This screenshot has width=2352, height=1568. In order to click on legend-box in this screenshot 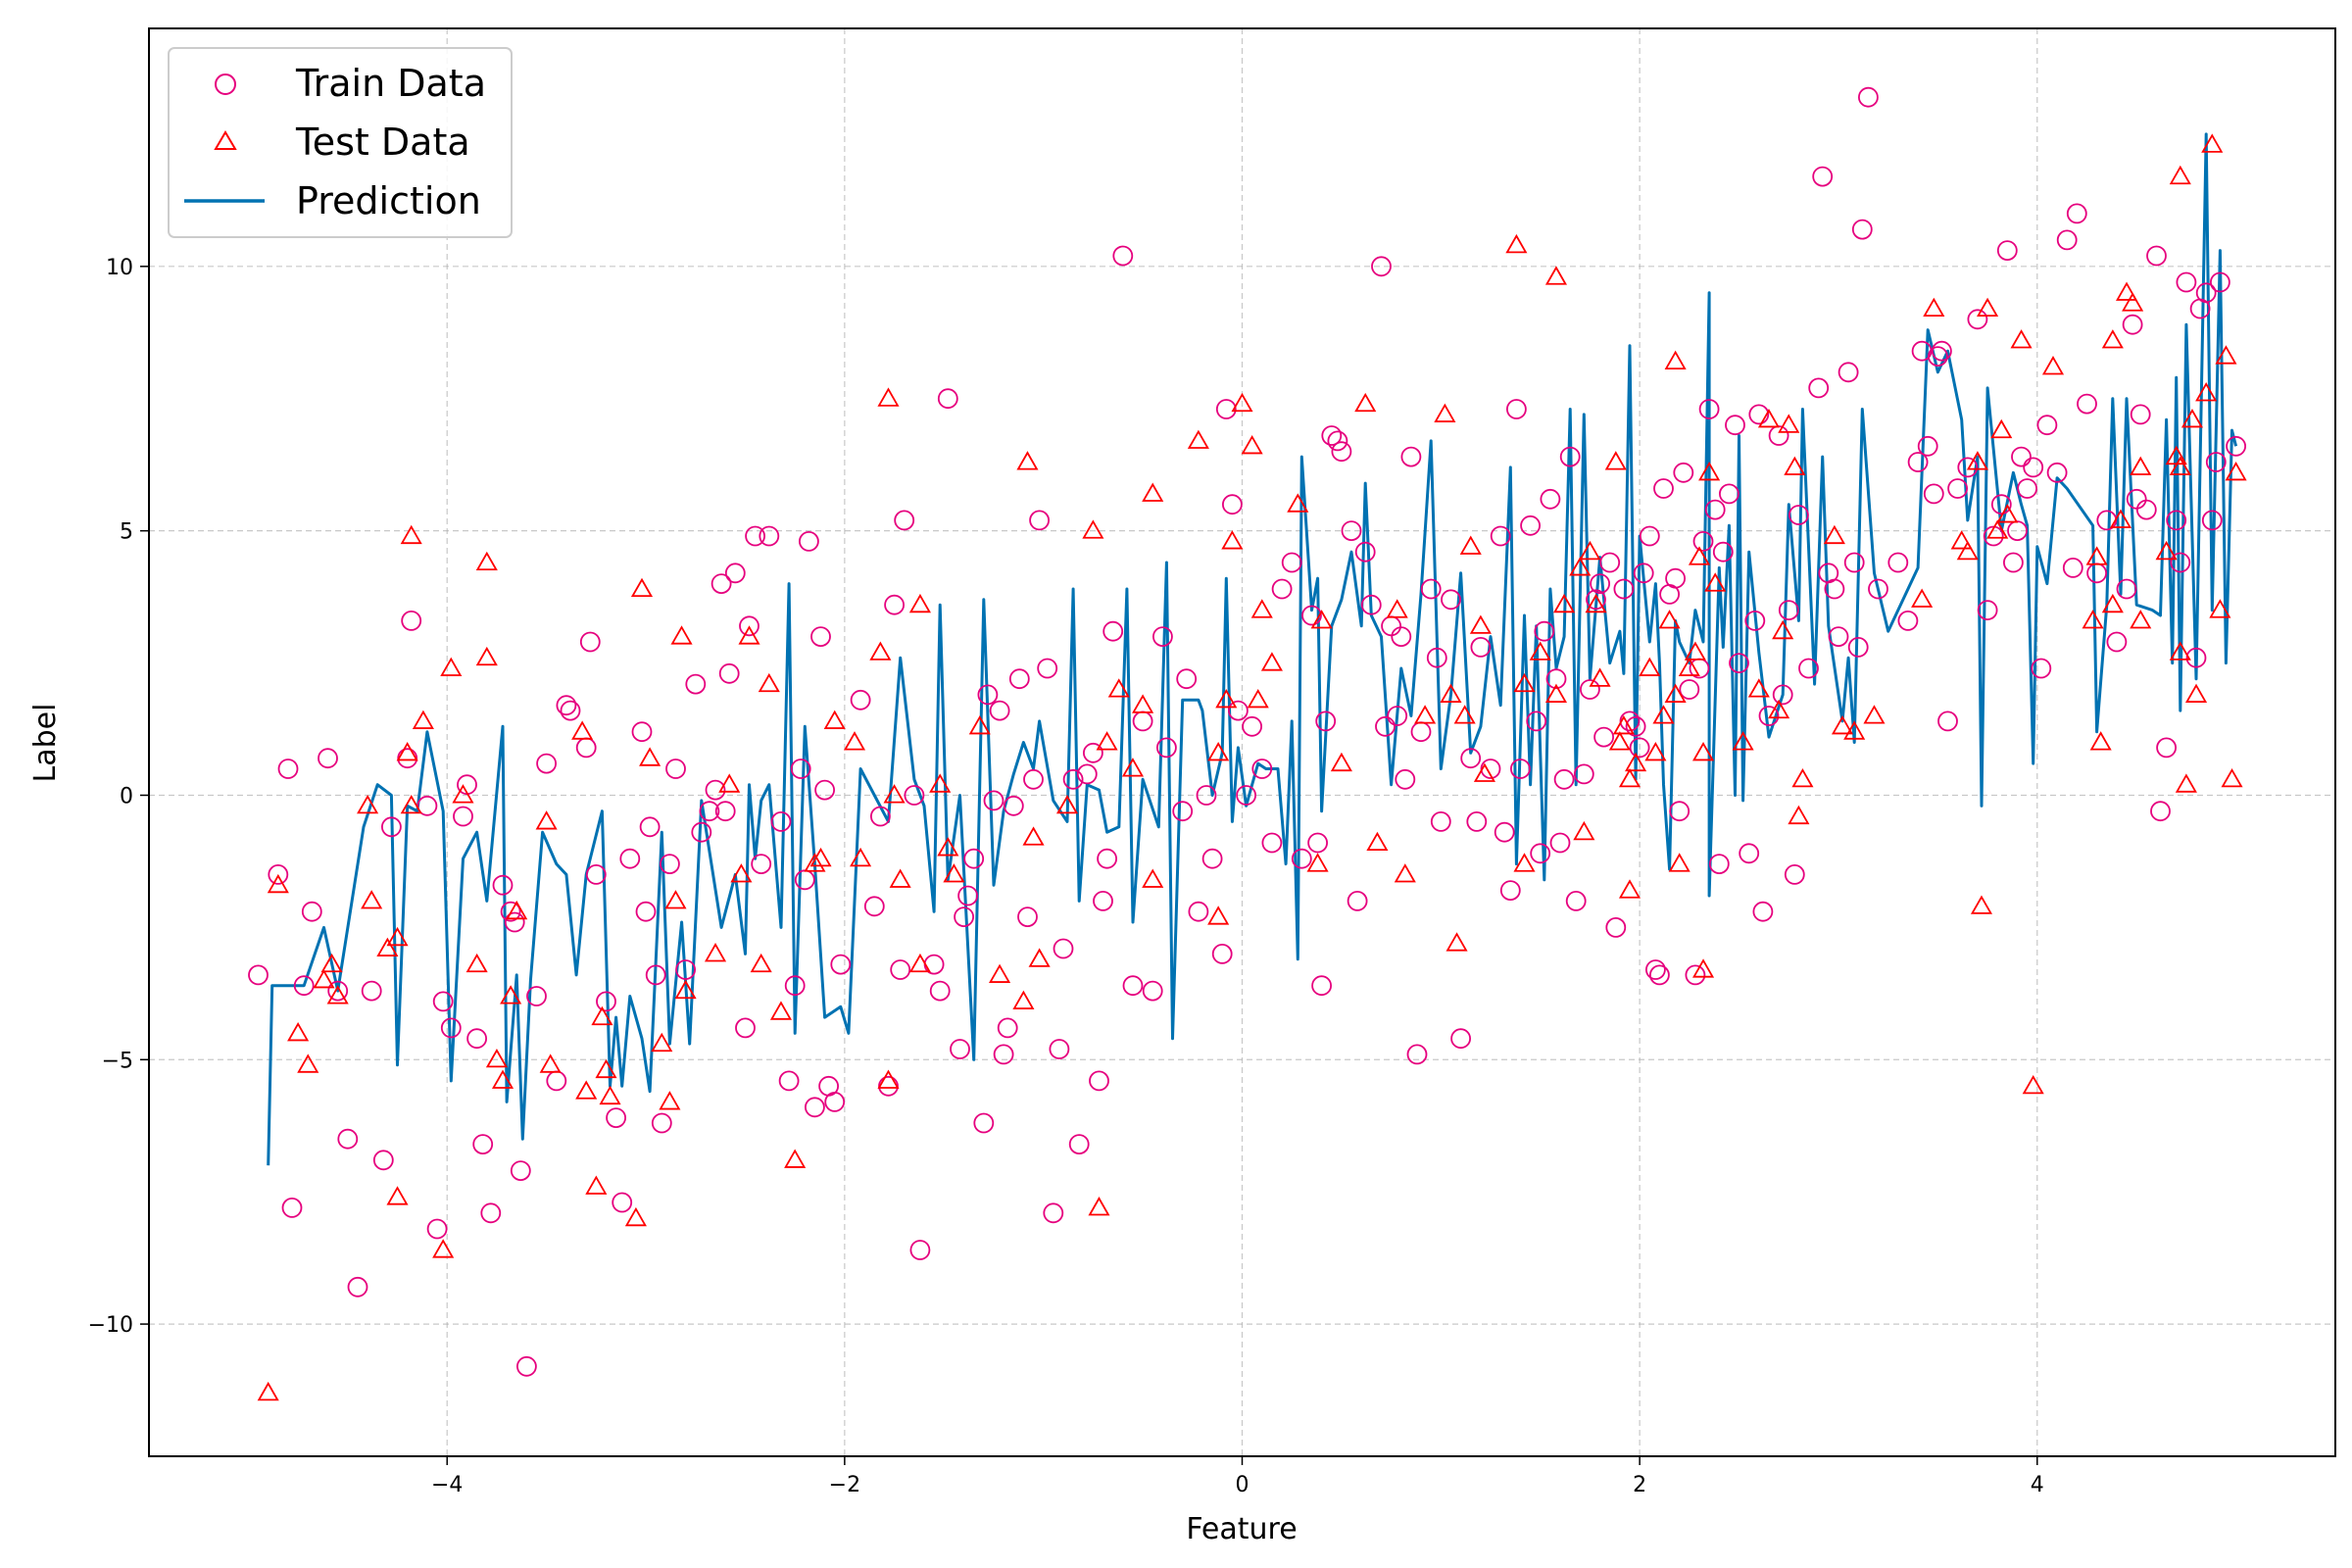, I will do `click(340, 142)`.